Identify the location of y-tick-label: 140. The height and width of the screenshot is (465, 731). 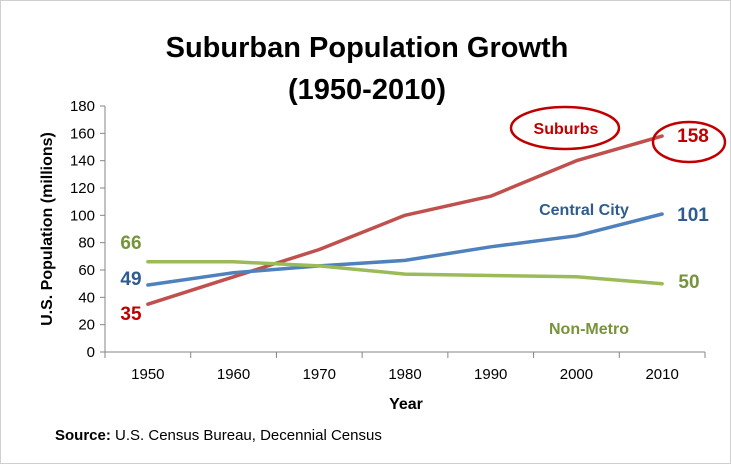
(82, 161).